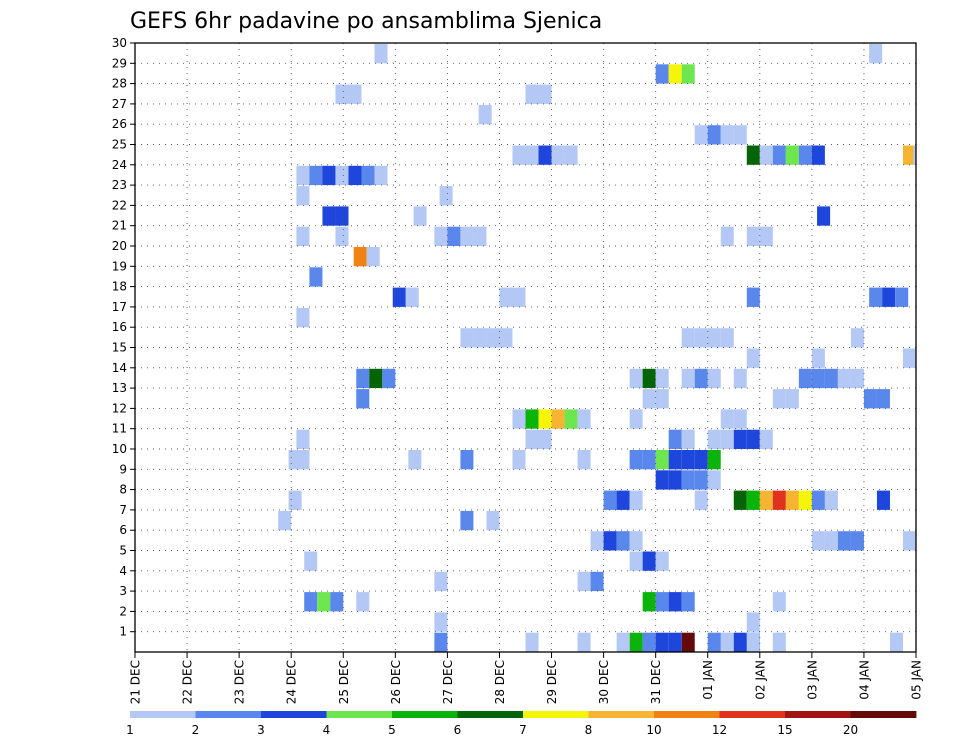 This screenshot has height=742, width=960. Describe the element at coordinates (123, 530) in the screenshot. I see `y-tick-label: 6` at that location.